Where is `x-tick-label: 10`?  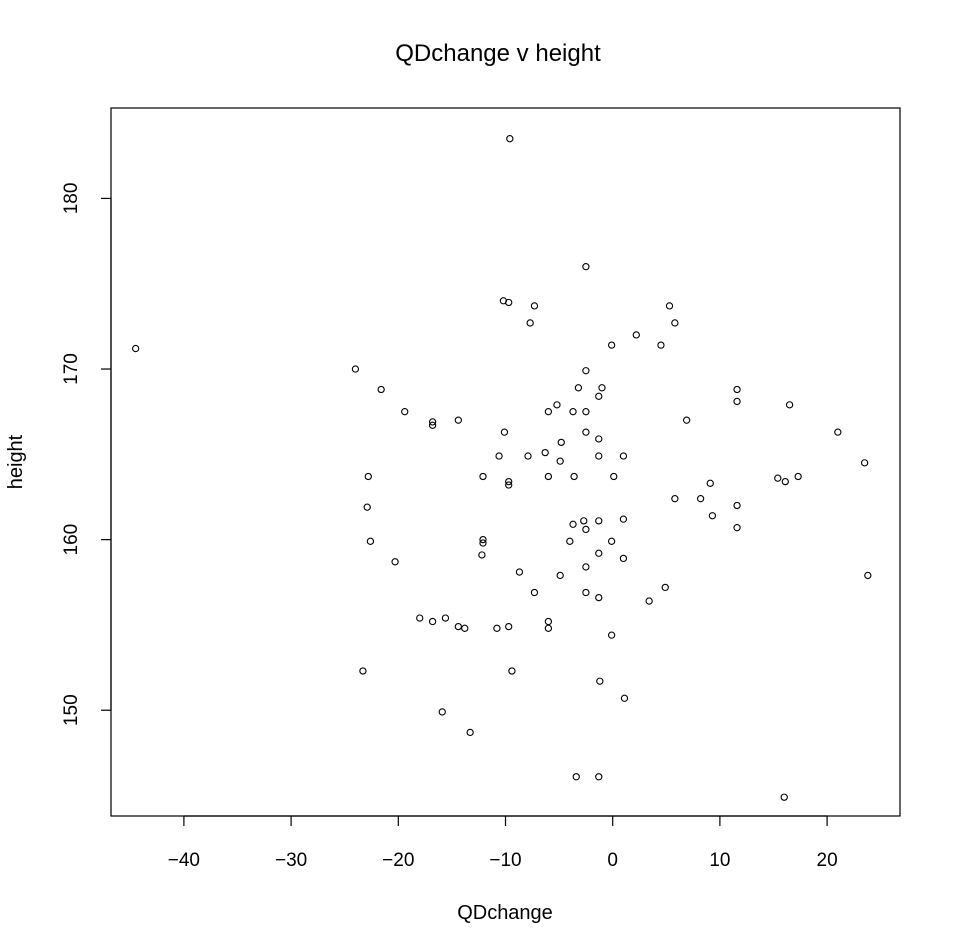 x-tick-label: 10 is located at coordinates (719, 860).